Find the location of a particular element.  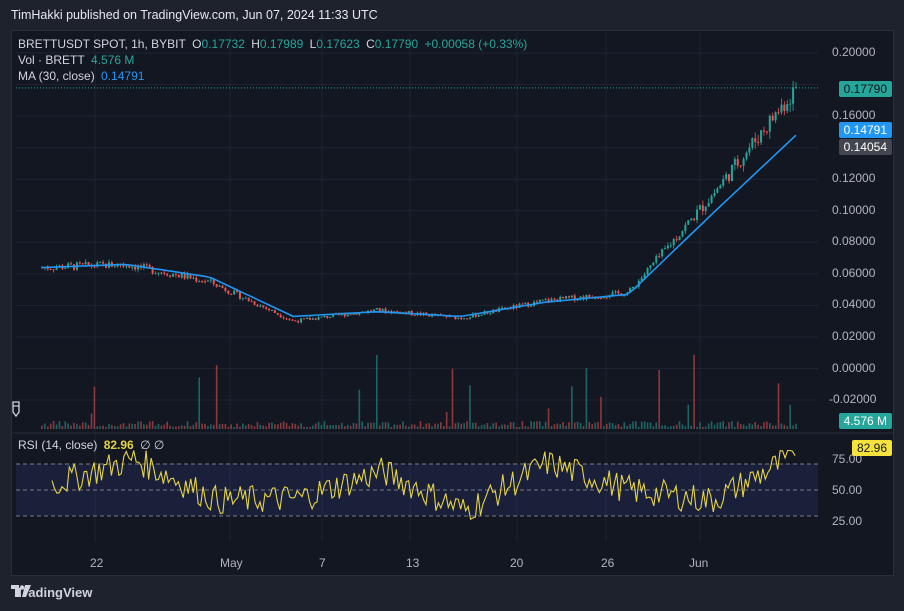

change-value: +0.00058 (+0.33%) is located at coordinates (476, 44).